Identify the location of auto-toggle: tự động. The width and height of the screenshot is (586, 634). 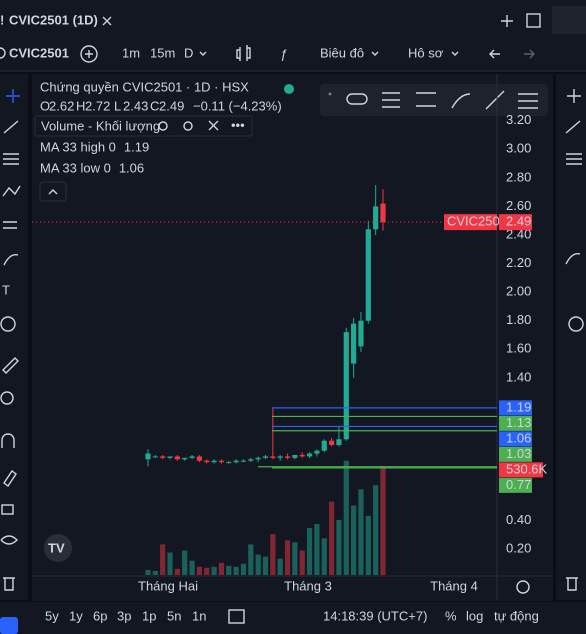
(516, 615).